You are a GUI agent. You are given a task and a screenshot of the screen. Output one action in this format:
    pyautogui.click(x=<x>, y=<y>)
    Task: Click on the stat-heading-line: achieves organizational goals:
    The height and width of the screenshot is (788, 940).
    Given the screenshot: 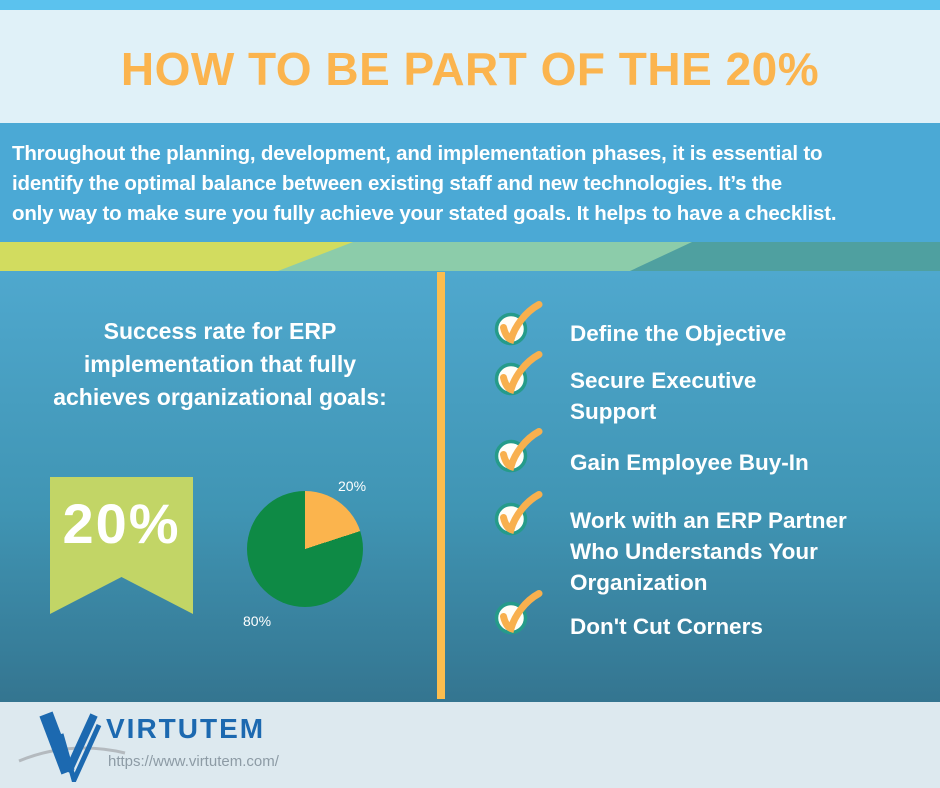 What is the action you would take?
    pyautogui.click(x=220, y=397)
    